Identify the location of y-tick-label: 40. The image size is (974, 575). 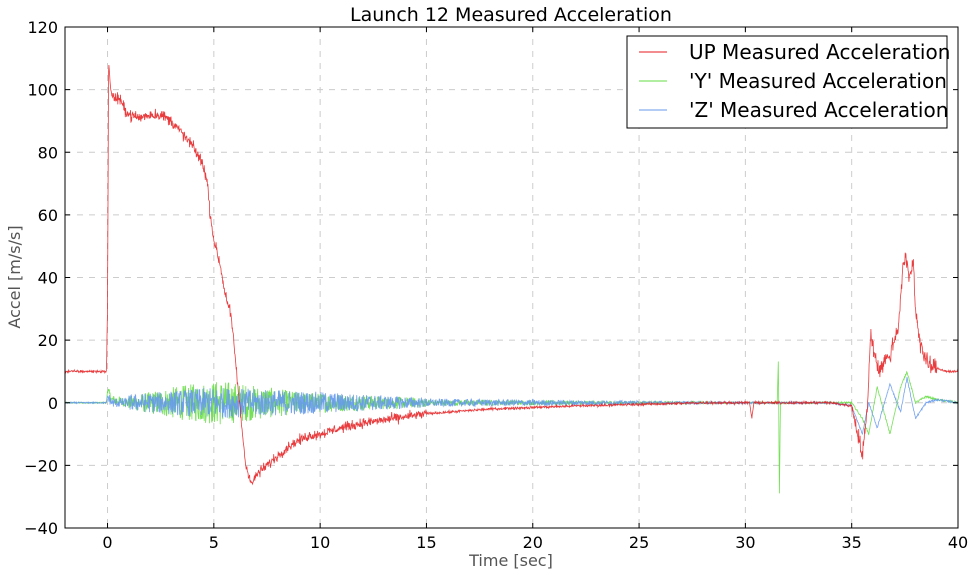
(48, 278).